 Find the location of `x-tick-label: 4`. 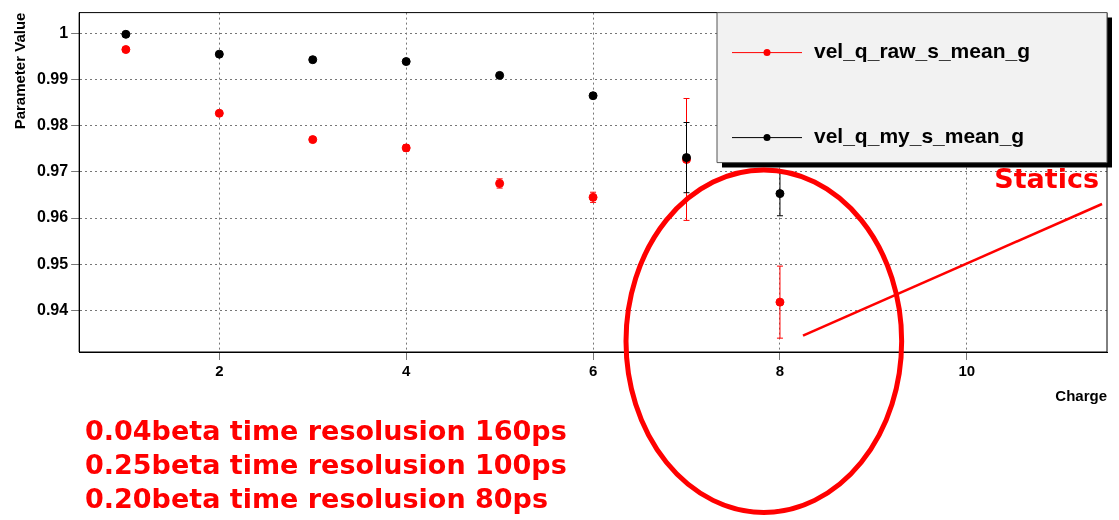

x-tick-label: 4 is located at coordinates (407, 371).